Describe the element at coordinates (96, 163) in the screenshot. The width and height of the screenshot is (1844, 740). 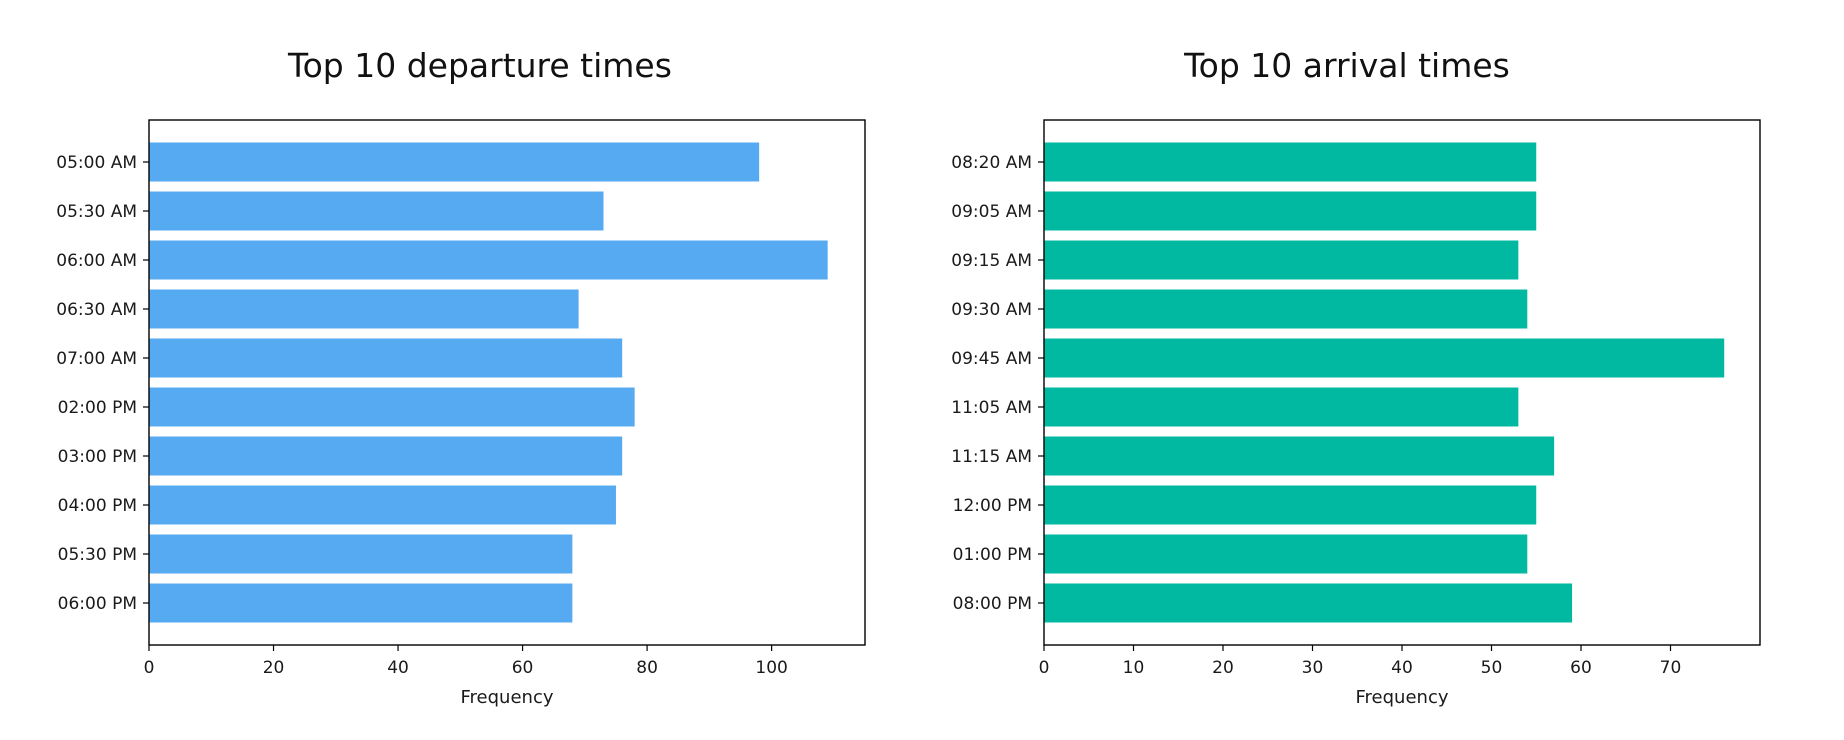
I see `y-tick-label: 05:00 AM` at that location.